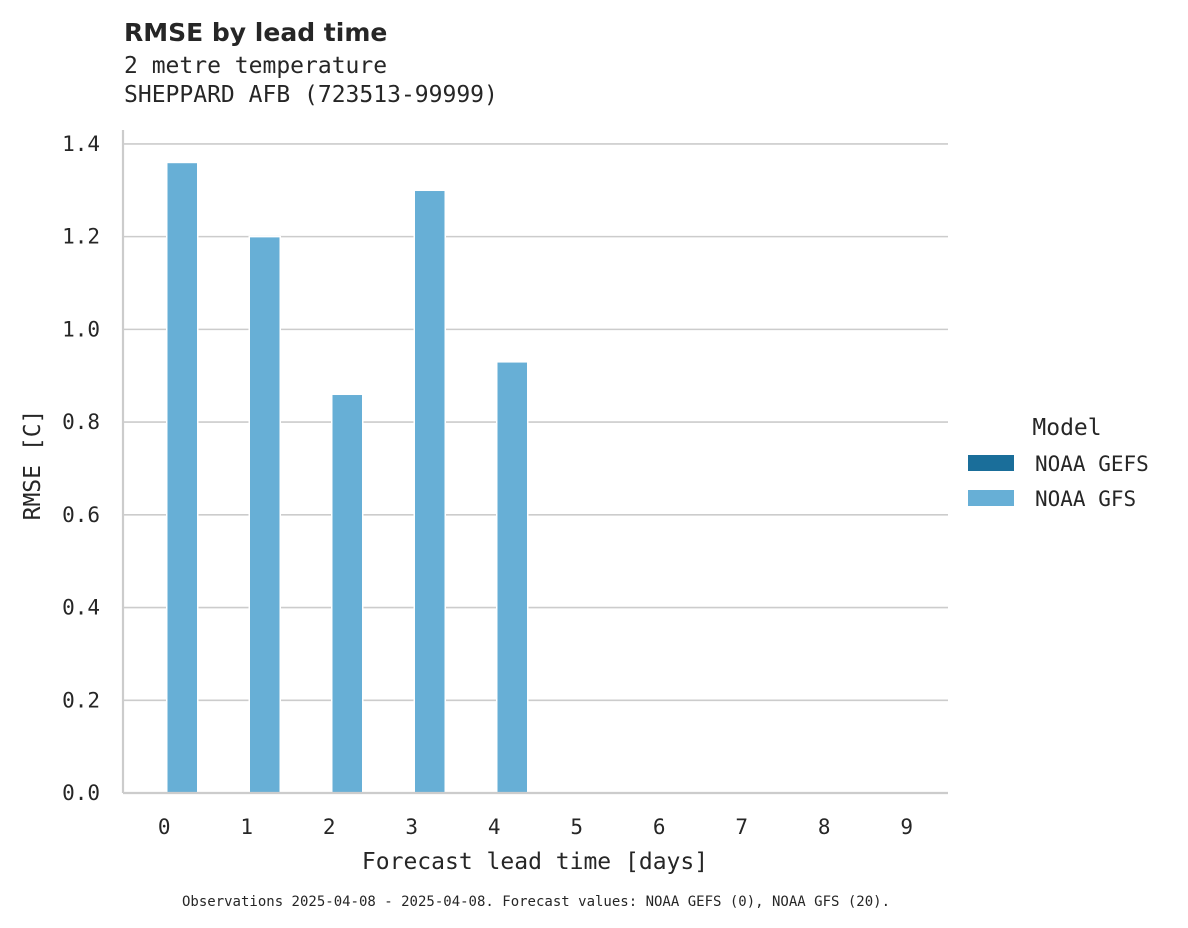 This screenshot has height=928, width=1188. I want to click on legend: Model NOAA GEFS NOAA GFS, so click(1058, 463).